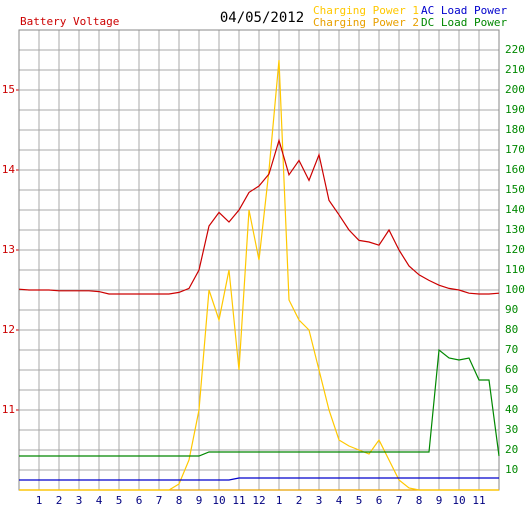 This screenshot has width=527, height=510. Describe the element at coordinates (366, 22) in the screenshot. I see `legend-label: Charging Power 2` at that location.